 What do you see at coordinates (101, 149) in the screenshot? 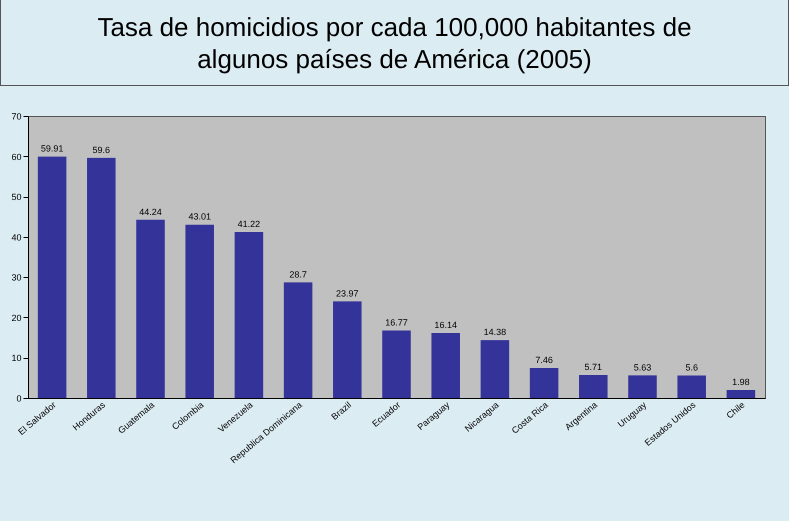
I see `data-label: 59.6` at bounding box center [101, 149].